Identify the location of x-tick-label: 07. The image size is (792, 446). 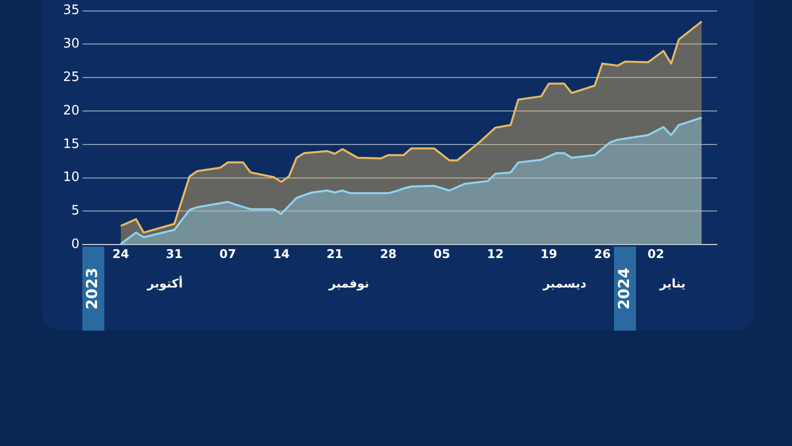
(227, 253).